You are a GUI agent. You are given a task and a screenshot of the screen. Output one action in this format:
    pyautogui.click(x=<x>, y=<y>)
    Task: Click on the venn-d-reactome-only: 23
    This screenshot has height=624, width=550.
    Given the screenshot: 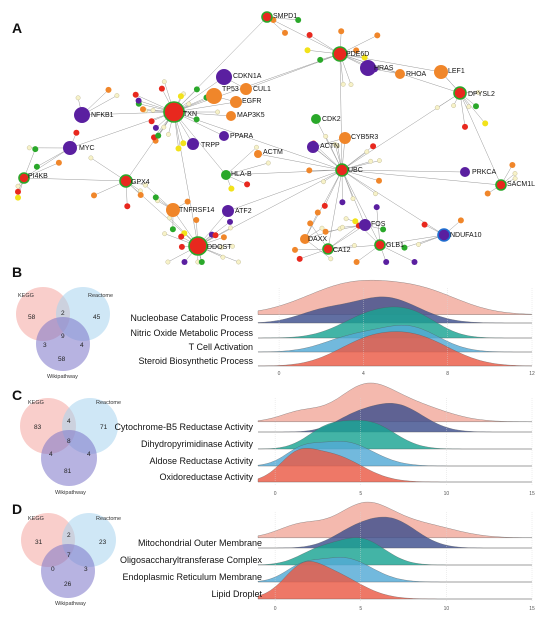 What is the action you would take?
    pyautogui.click(x=103, y=542)
    